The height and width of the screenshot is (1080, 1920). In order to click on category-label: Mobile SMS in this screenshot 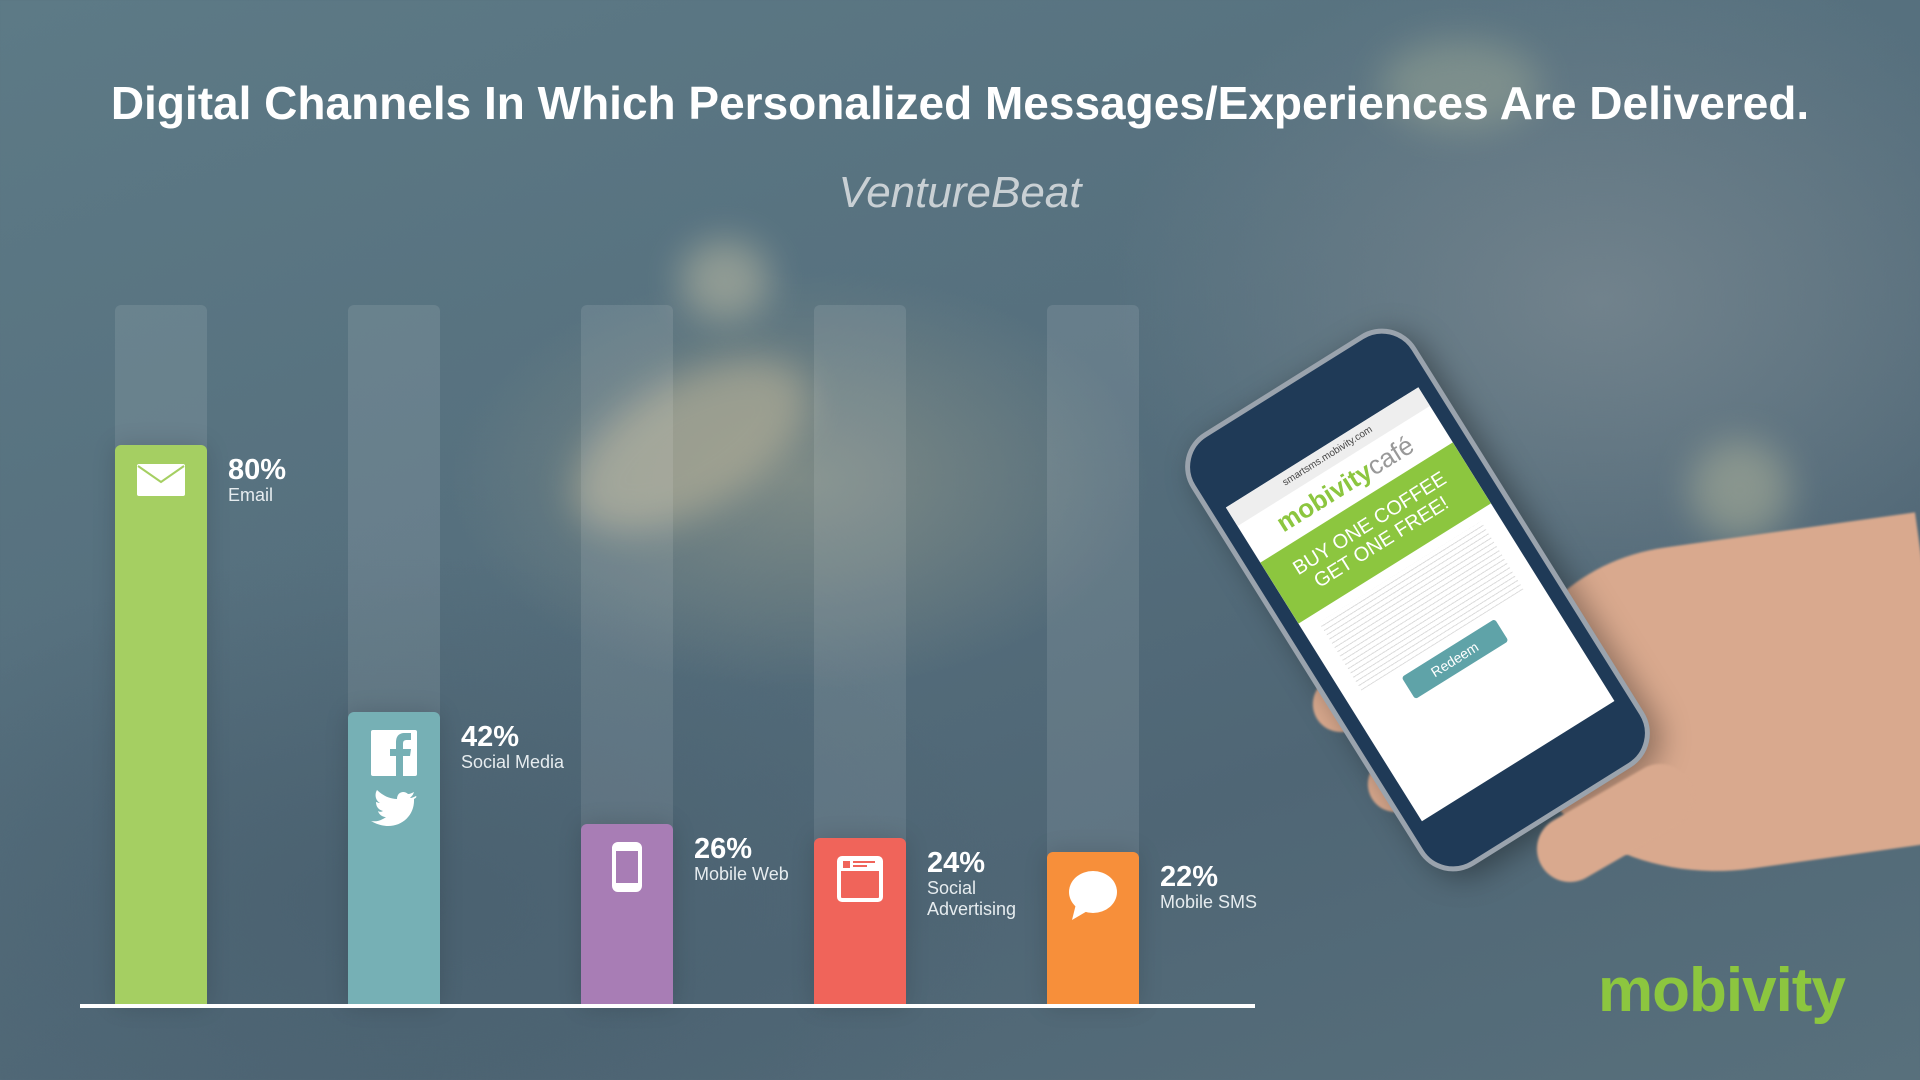, I will do `click(1209, 901)`.